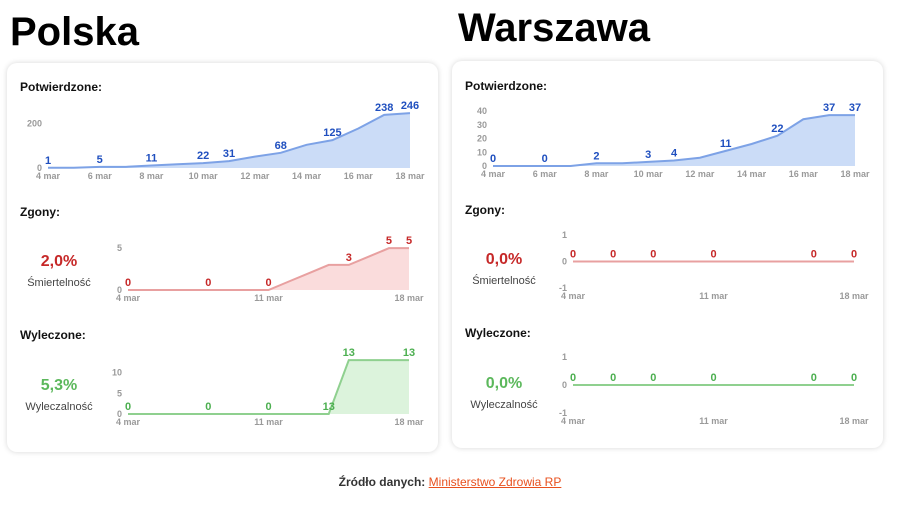 This screenshot has width=900, height=515. I want to click on y-tick-label: 20, so click(482, 139).